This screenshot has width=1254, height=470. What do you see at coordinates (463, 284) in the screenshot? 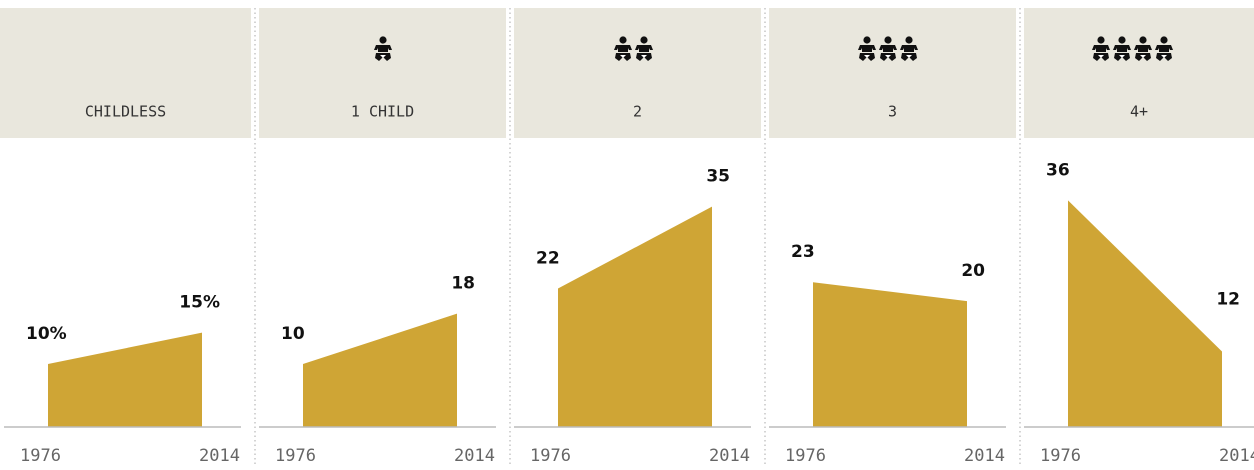
I see `data-label: 18` at bounding box center [463, 284].